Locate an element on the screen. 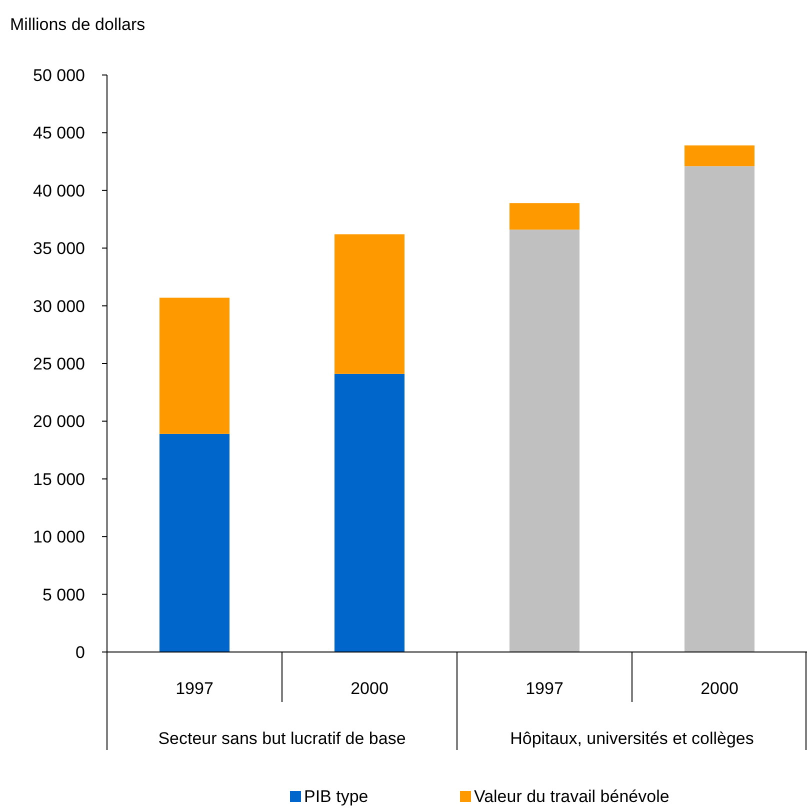 The height and width of the screenshot is (811, 807). y-tick-label: 10 000 is located at coordinates (59, 537).